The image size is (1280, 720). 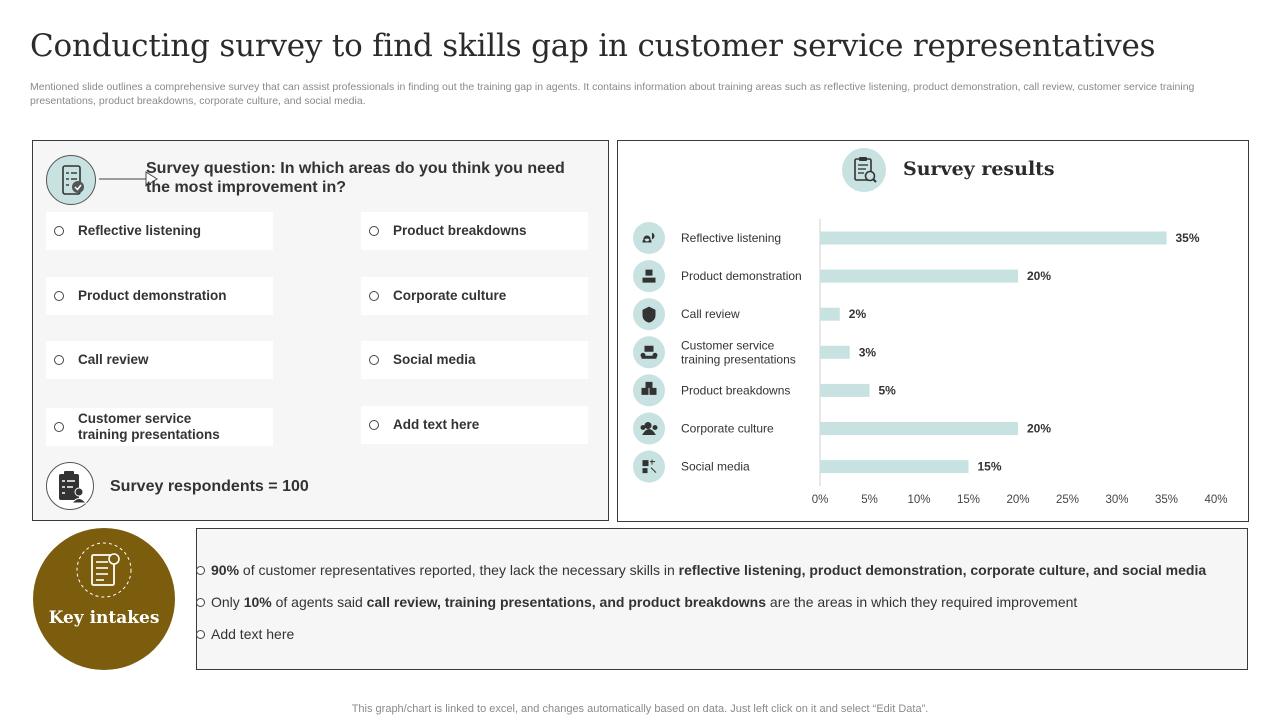 What do you see at coordinates (1116, 500) in the screenshot?
I see `x-tick-label: 30%` at bounding box center [1116, 500].